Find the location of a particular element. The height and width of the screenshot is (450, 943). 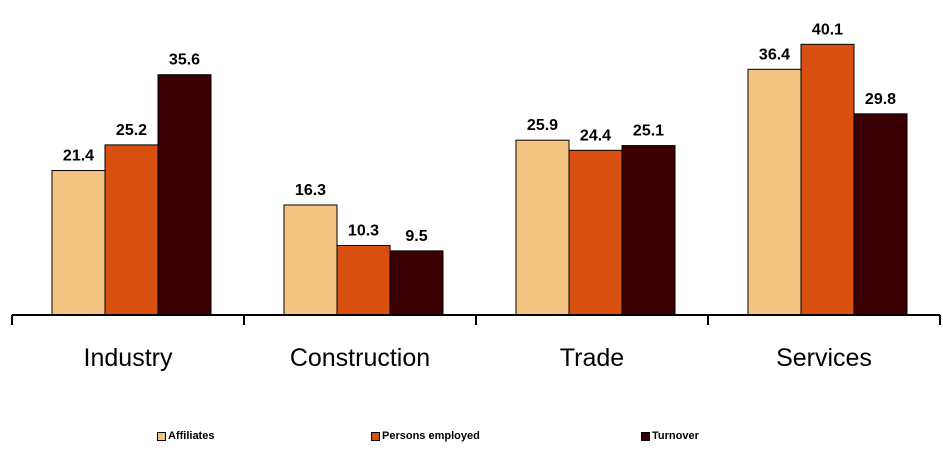

bar-turnover-construction is located at coordinates (416, 283).